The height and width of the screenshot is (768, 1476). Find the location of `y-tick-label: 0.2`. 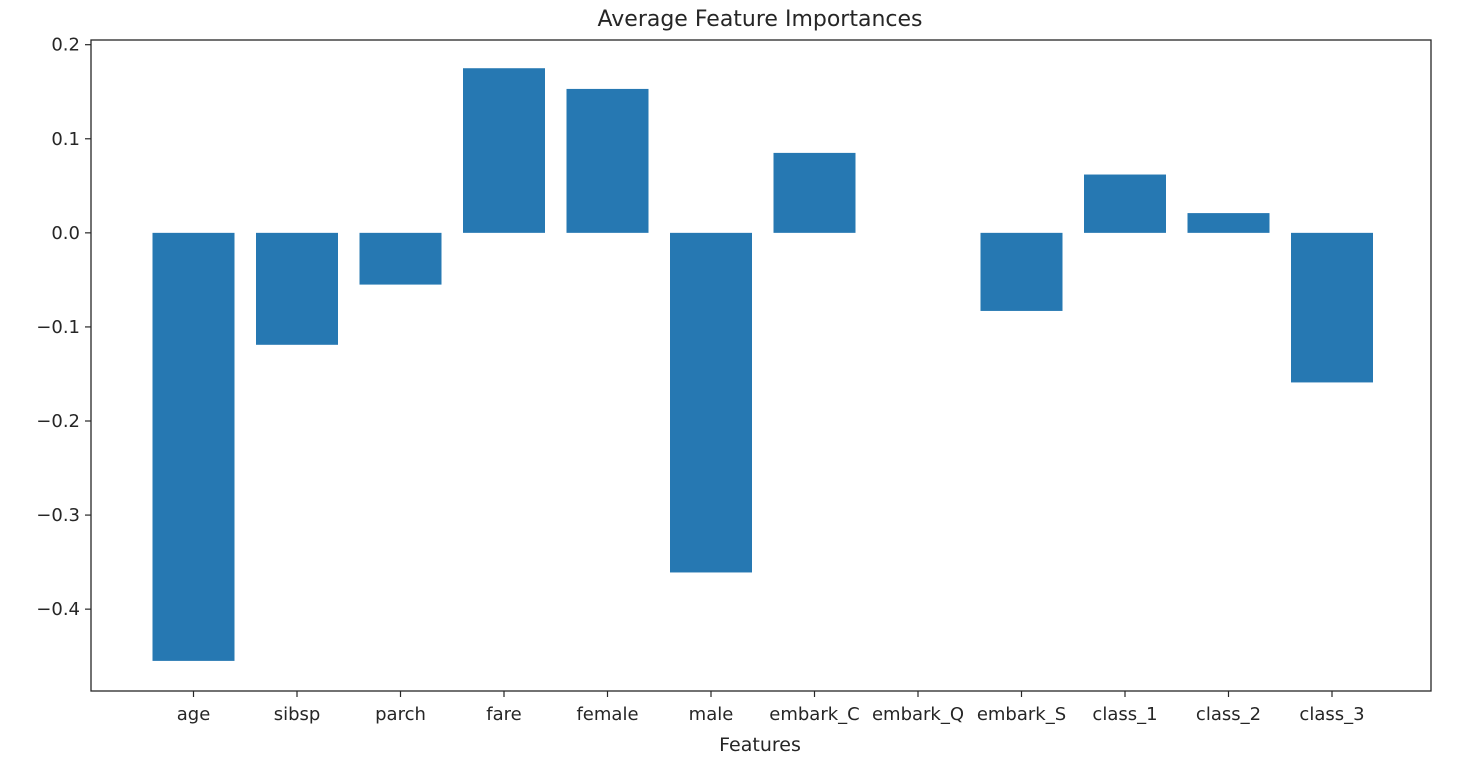

y-tick-label: 0.2 is located at coordinates (65, 45).